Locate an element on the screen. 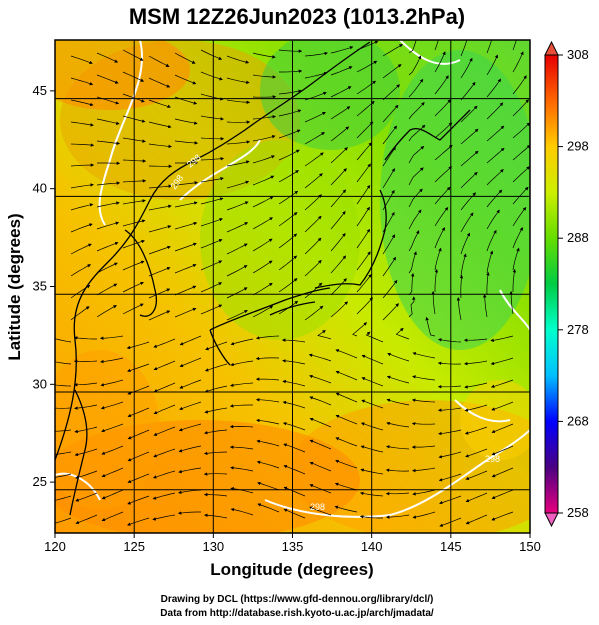 This screenshot has height=625, width=599. x-tick-label: 145 is located at coordinates (451, 546).